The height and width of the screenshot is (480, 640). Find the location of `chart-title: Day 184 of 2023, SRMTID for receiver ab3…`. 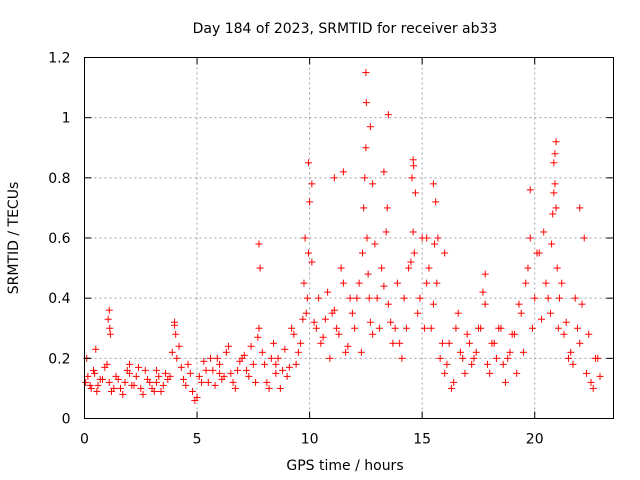

chart-title: Day 184 of 2023, SRMTID for receiver ab3… is located at coordinates (345, 29).